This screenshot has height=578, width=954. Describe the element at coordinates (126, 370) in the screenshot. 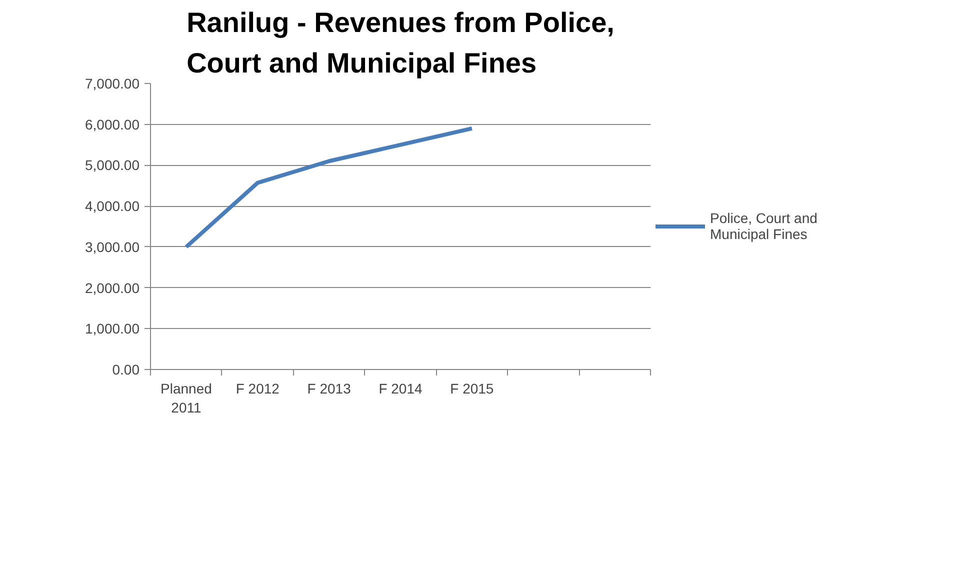

I see `y-tick-label: 0.00` at that location.